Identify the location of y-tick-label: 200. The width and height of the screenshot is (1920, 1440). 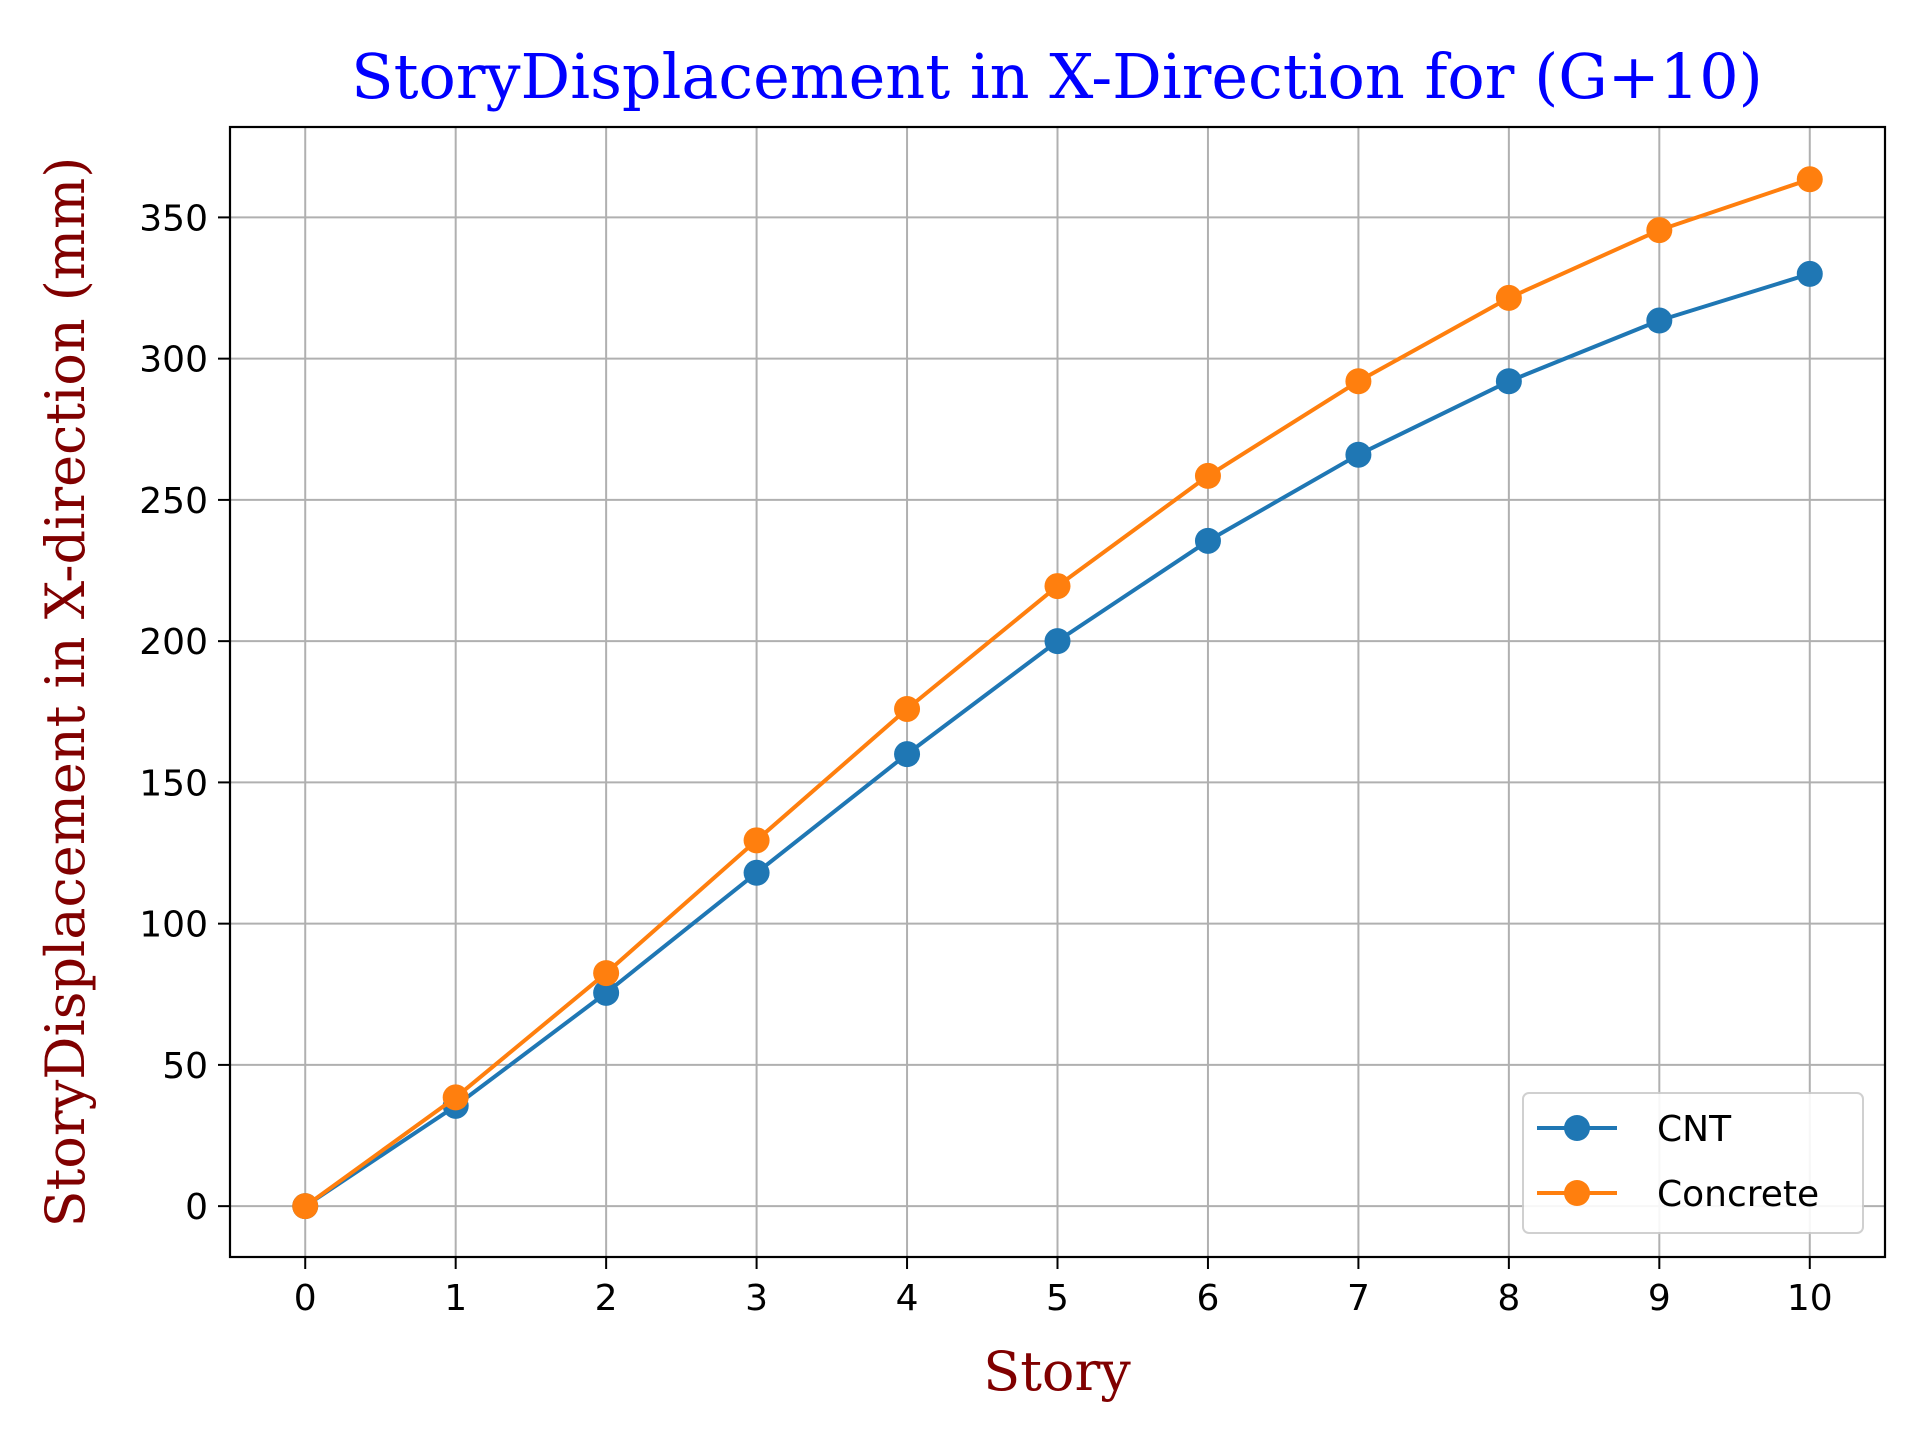
(173, 642).